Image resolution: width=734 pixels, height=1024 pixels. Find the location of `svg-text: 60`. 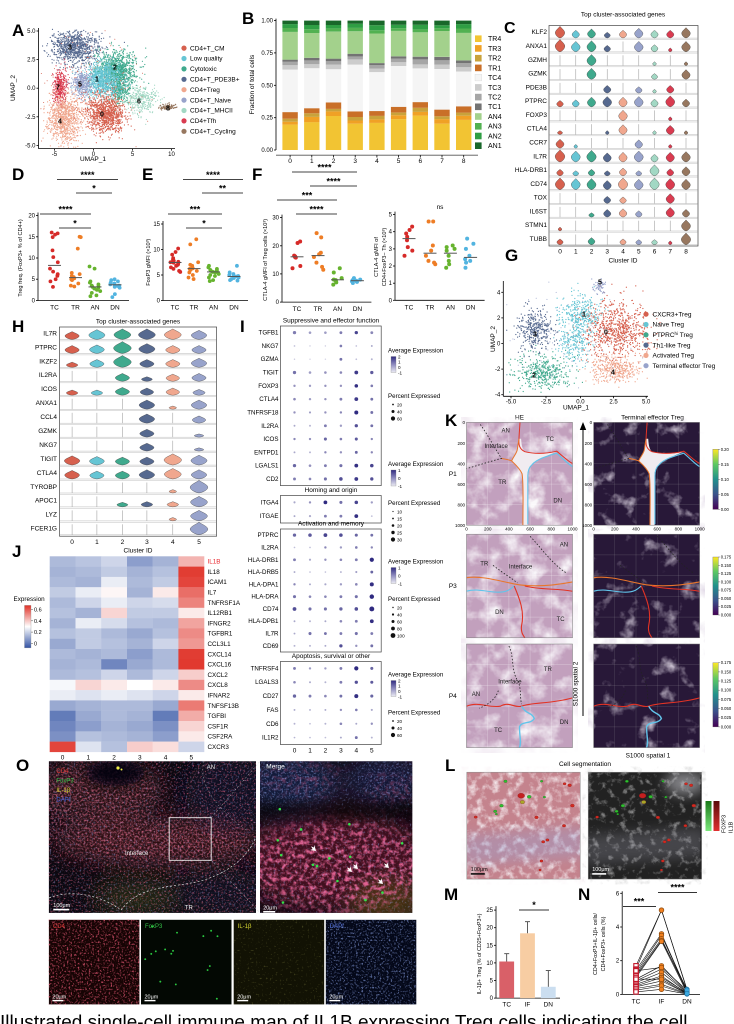

svg-text: 60 is located at coordinates (400, 418).